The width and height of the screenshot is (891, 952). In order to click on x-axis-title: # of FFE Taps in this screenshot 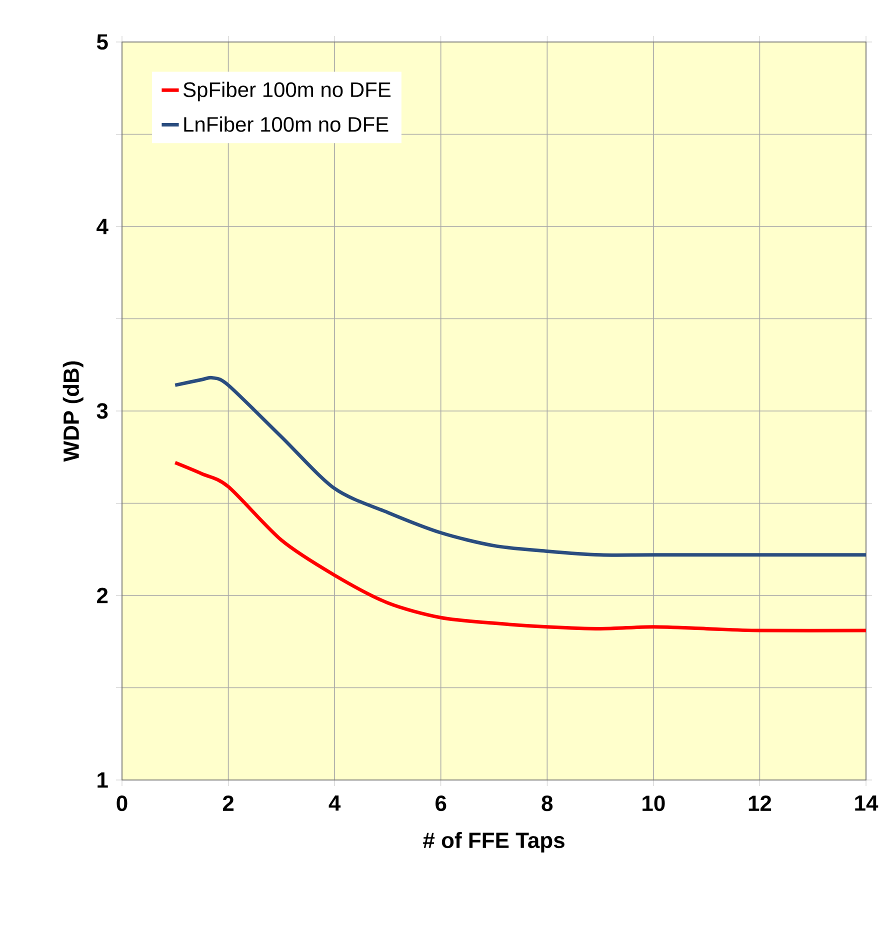, I will do `click(493, 842)`.